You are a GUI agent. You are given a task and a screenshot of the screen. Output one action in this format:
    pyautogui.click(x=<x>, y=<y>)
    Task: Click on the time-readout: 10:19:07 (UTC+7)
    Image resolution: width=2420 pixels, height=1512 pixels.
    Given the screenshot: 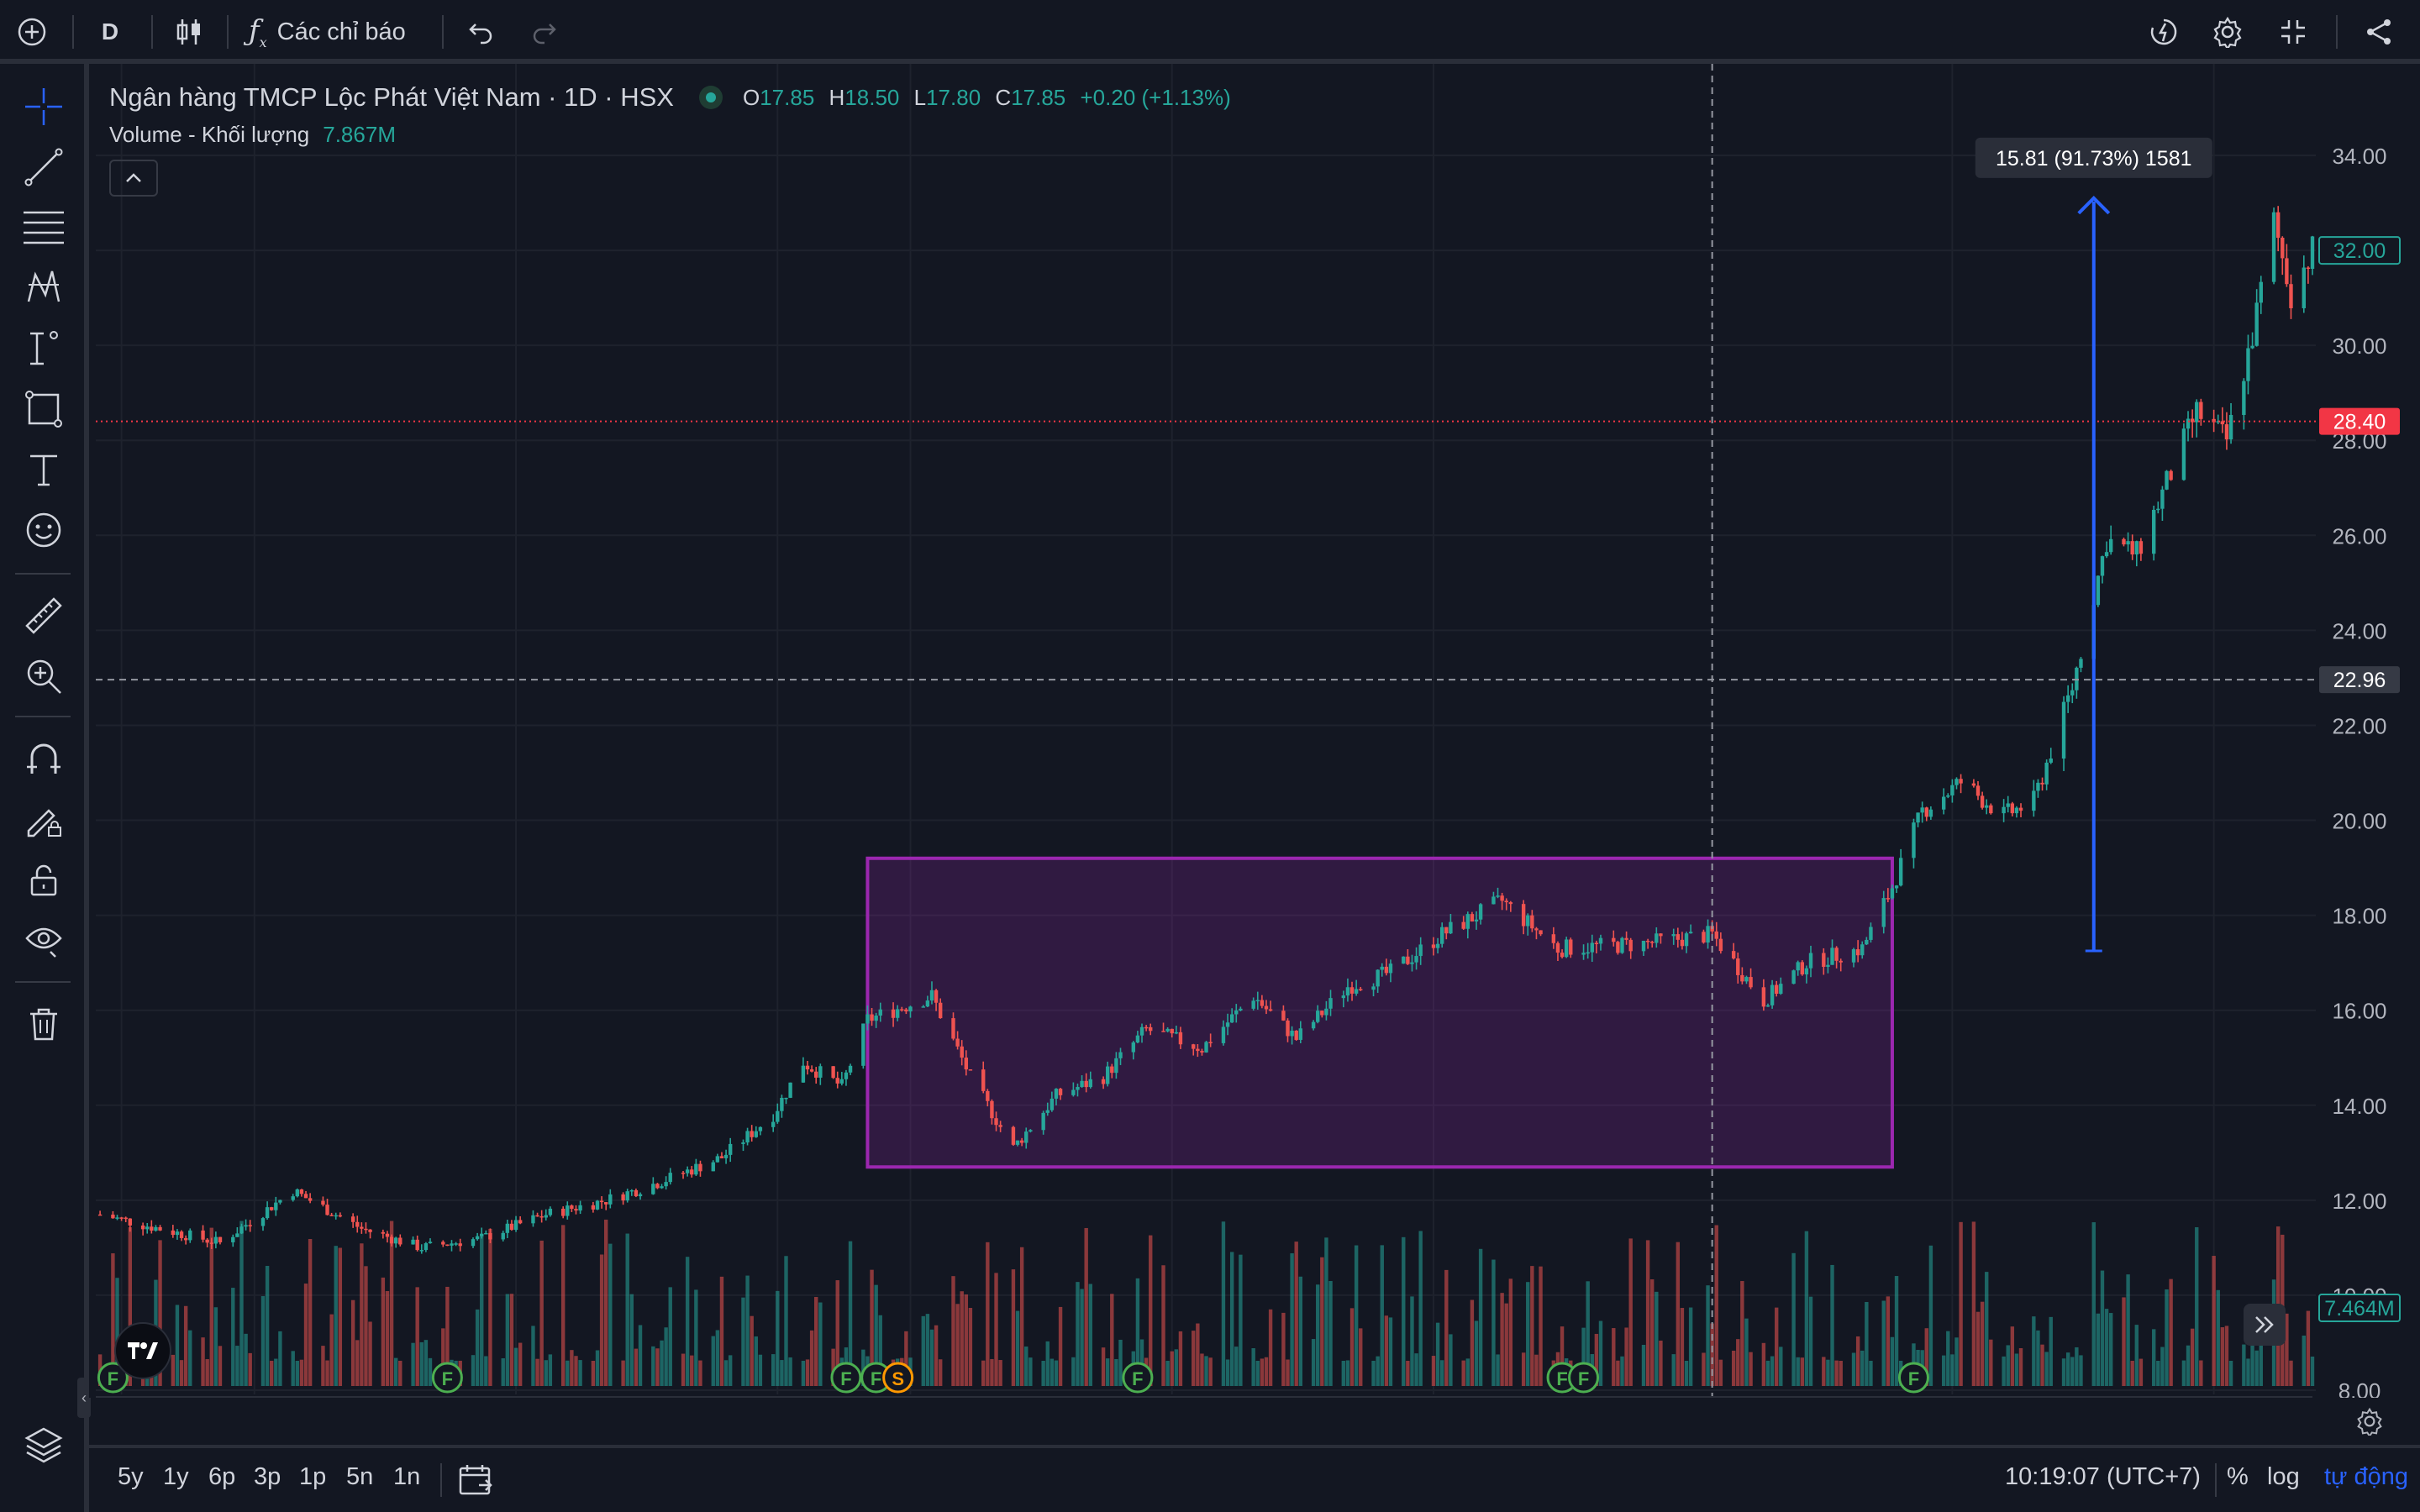 What is the action you would take?
    pyautogui.click(x=2103, y=1476)
    